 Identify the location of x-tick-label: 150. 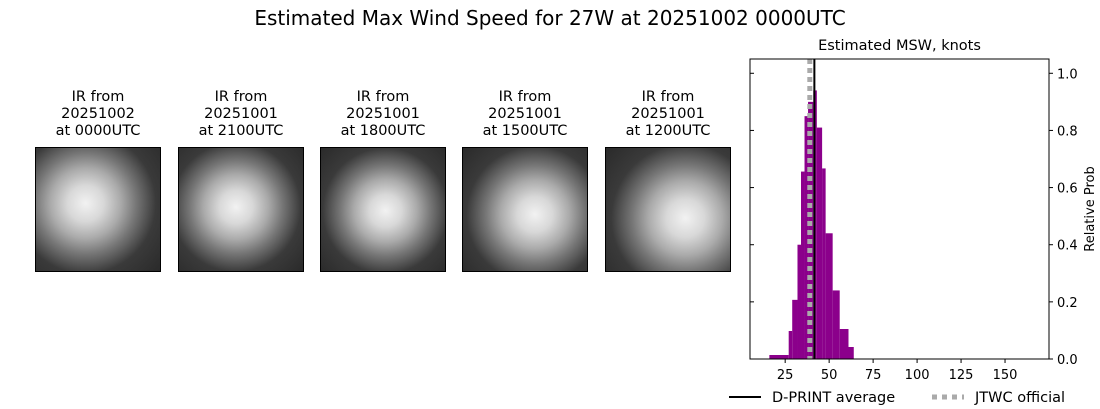
(1005, 375).